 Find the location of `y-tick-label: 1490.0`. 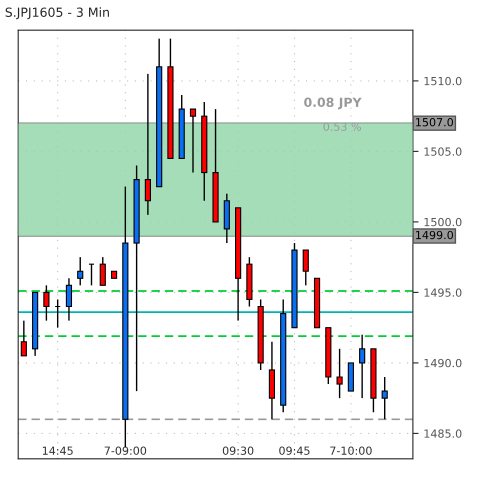

y-tick-label: 1490.0 is located at coordinates (443, 363).